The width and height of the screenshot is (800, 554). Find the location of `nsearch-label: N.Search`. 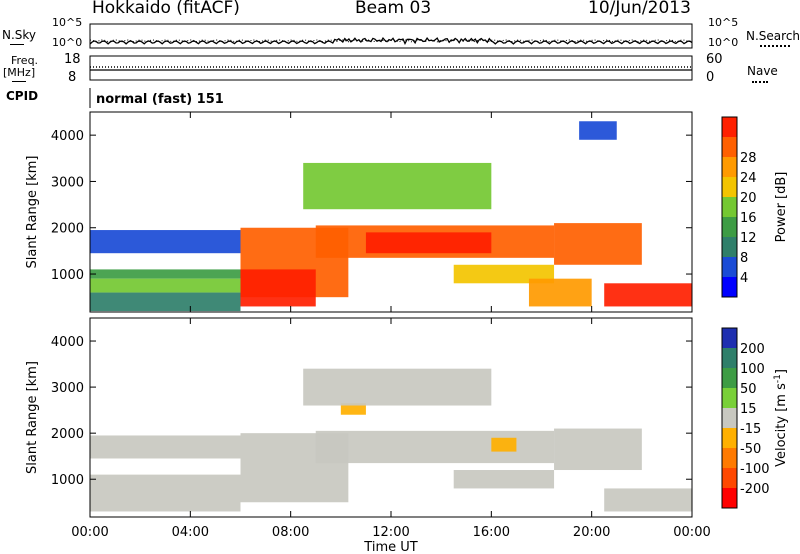

nsearch-label: N.Search is located at coordinates (773, 36).